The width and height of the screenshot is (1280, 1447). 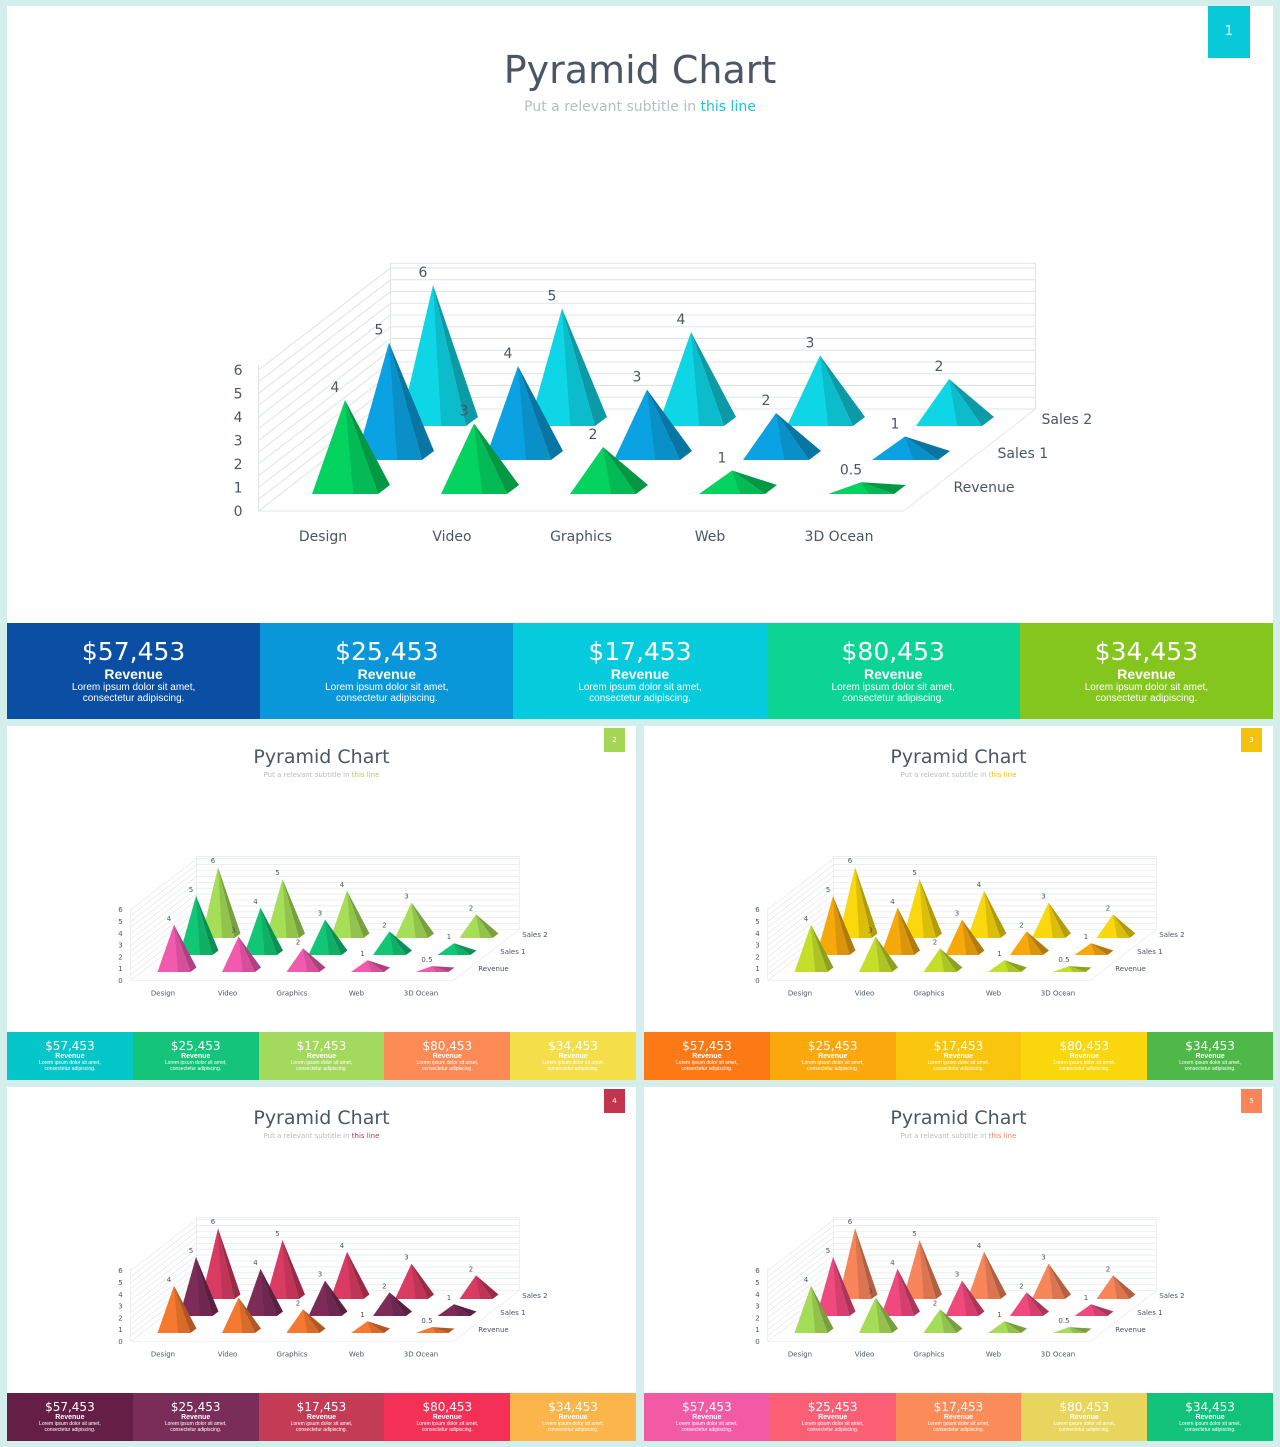 I want to click on y-tick-label: 6, so click(x=120, y=1271).